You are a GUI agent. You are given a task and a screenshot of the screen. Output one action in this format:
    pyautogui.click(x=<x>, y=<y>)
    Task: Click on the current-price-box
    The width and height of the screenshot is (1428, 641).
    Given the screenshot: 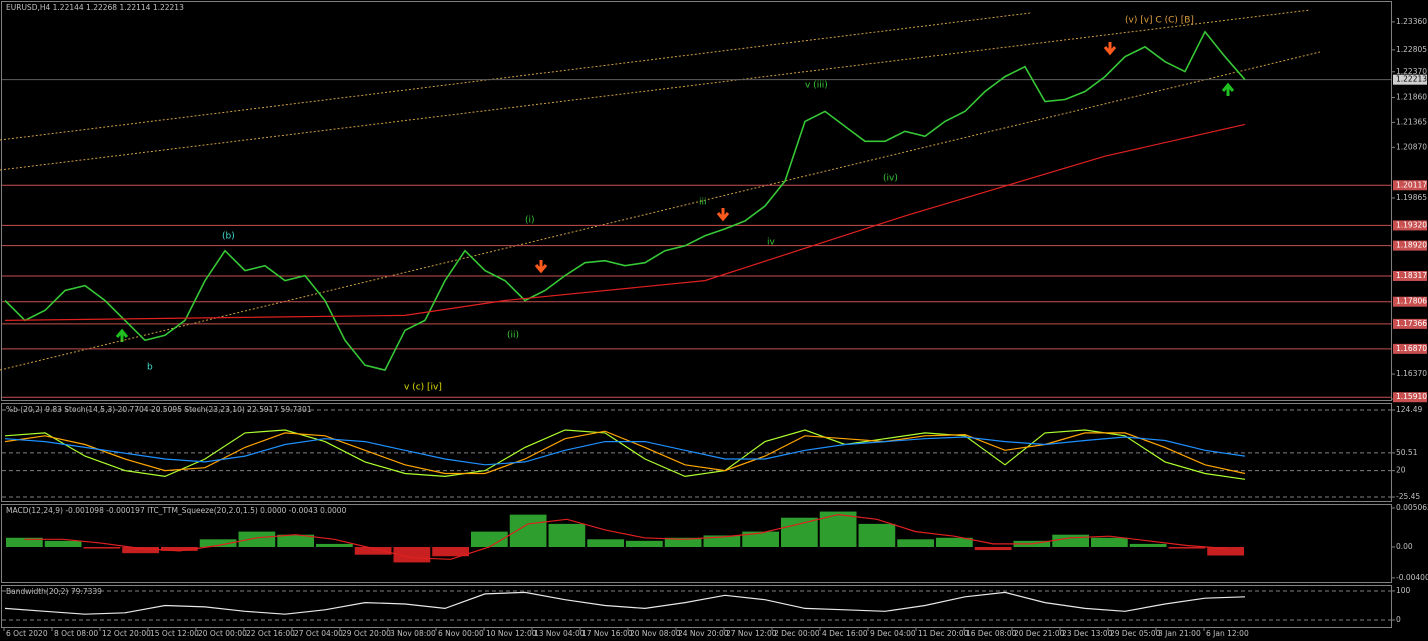 What is the action you would take?
    pyautogui.click(x=1410, y=79)
    